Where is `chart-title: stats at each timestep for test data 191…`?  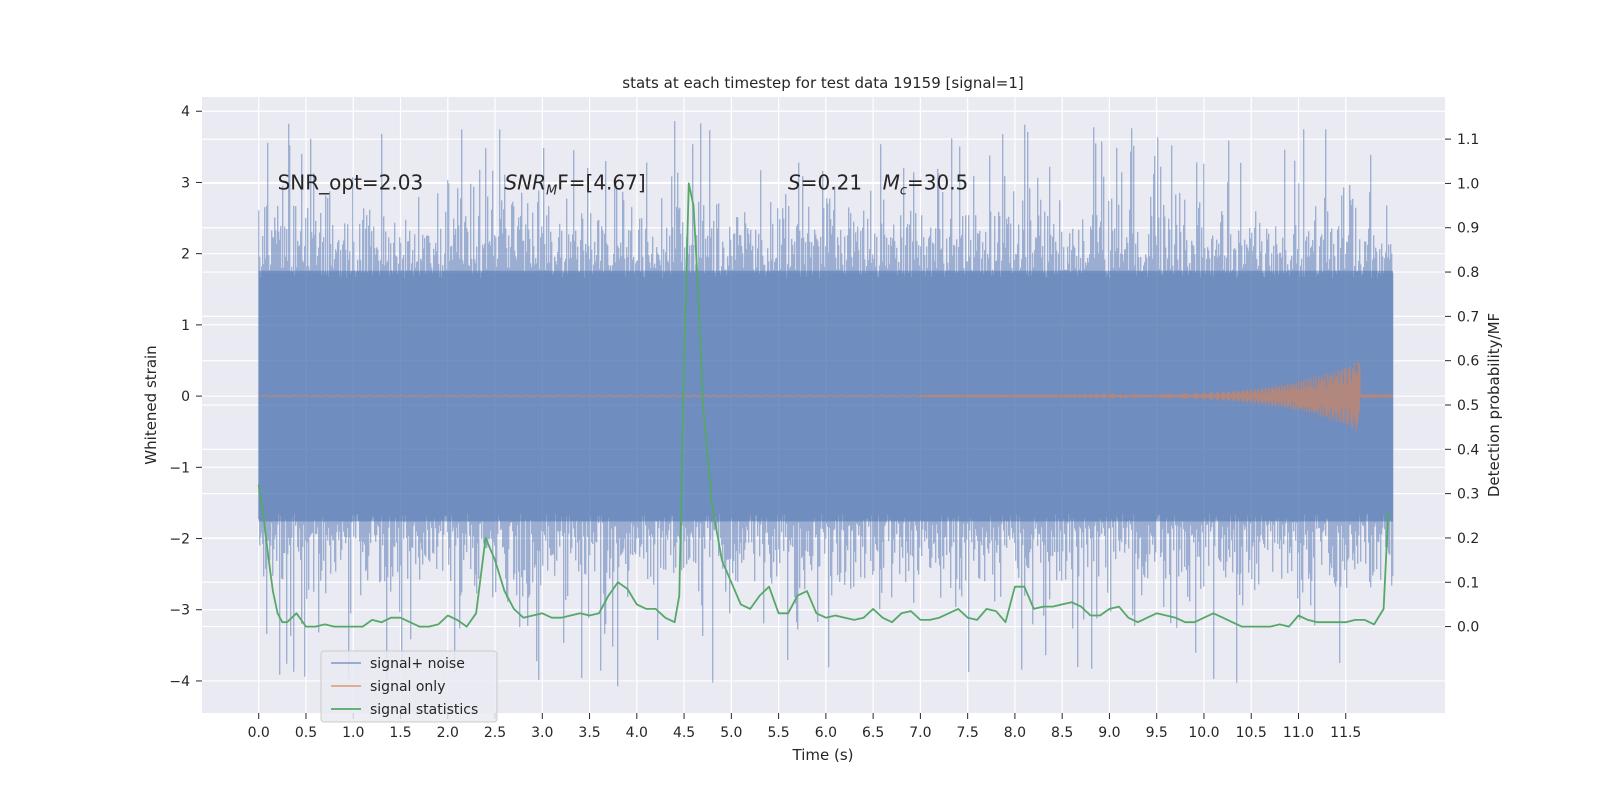 chart-title: stats at each timestep for test data 191… is located at coordinates (822, 83).